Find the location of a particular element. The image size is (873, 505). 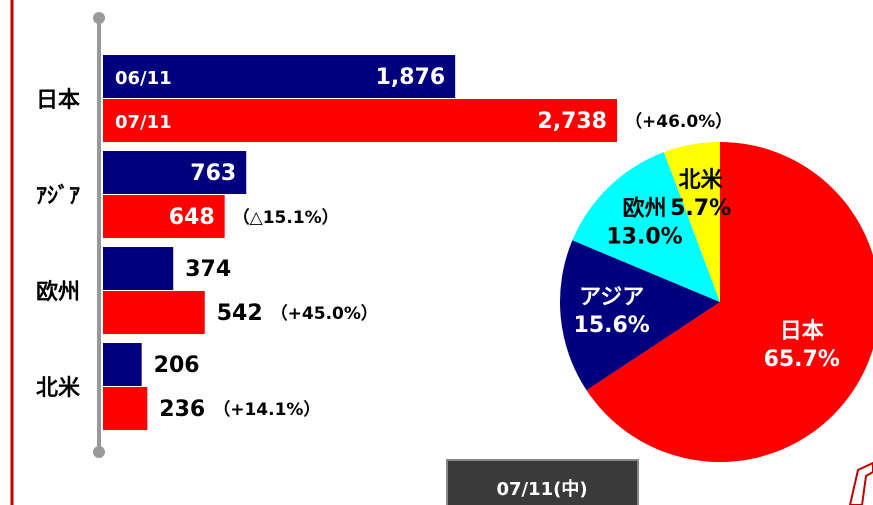

pie-value: 15.6% is located at coordinates (612, 325).